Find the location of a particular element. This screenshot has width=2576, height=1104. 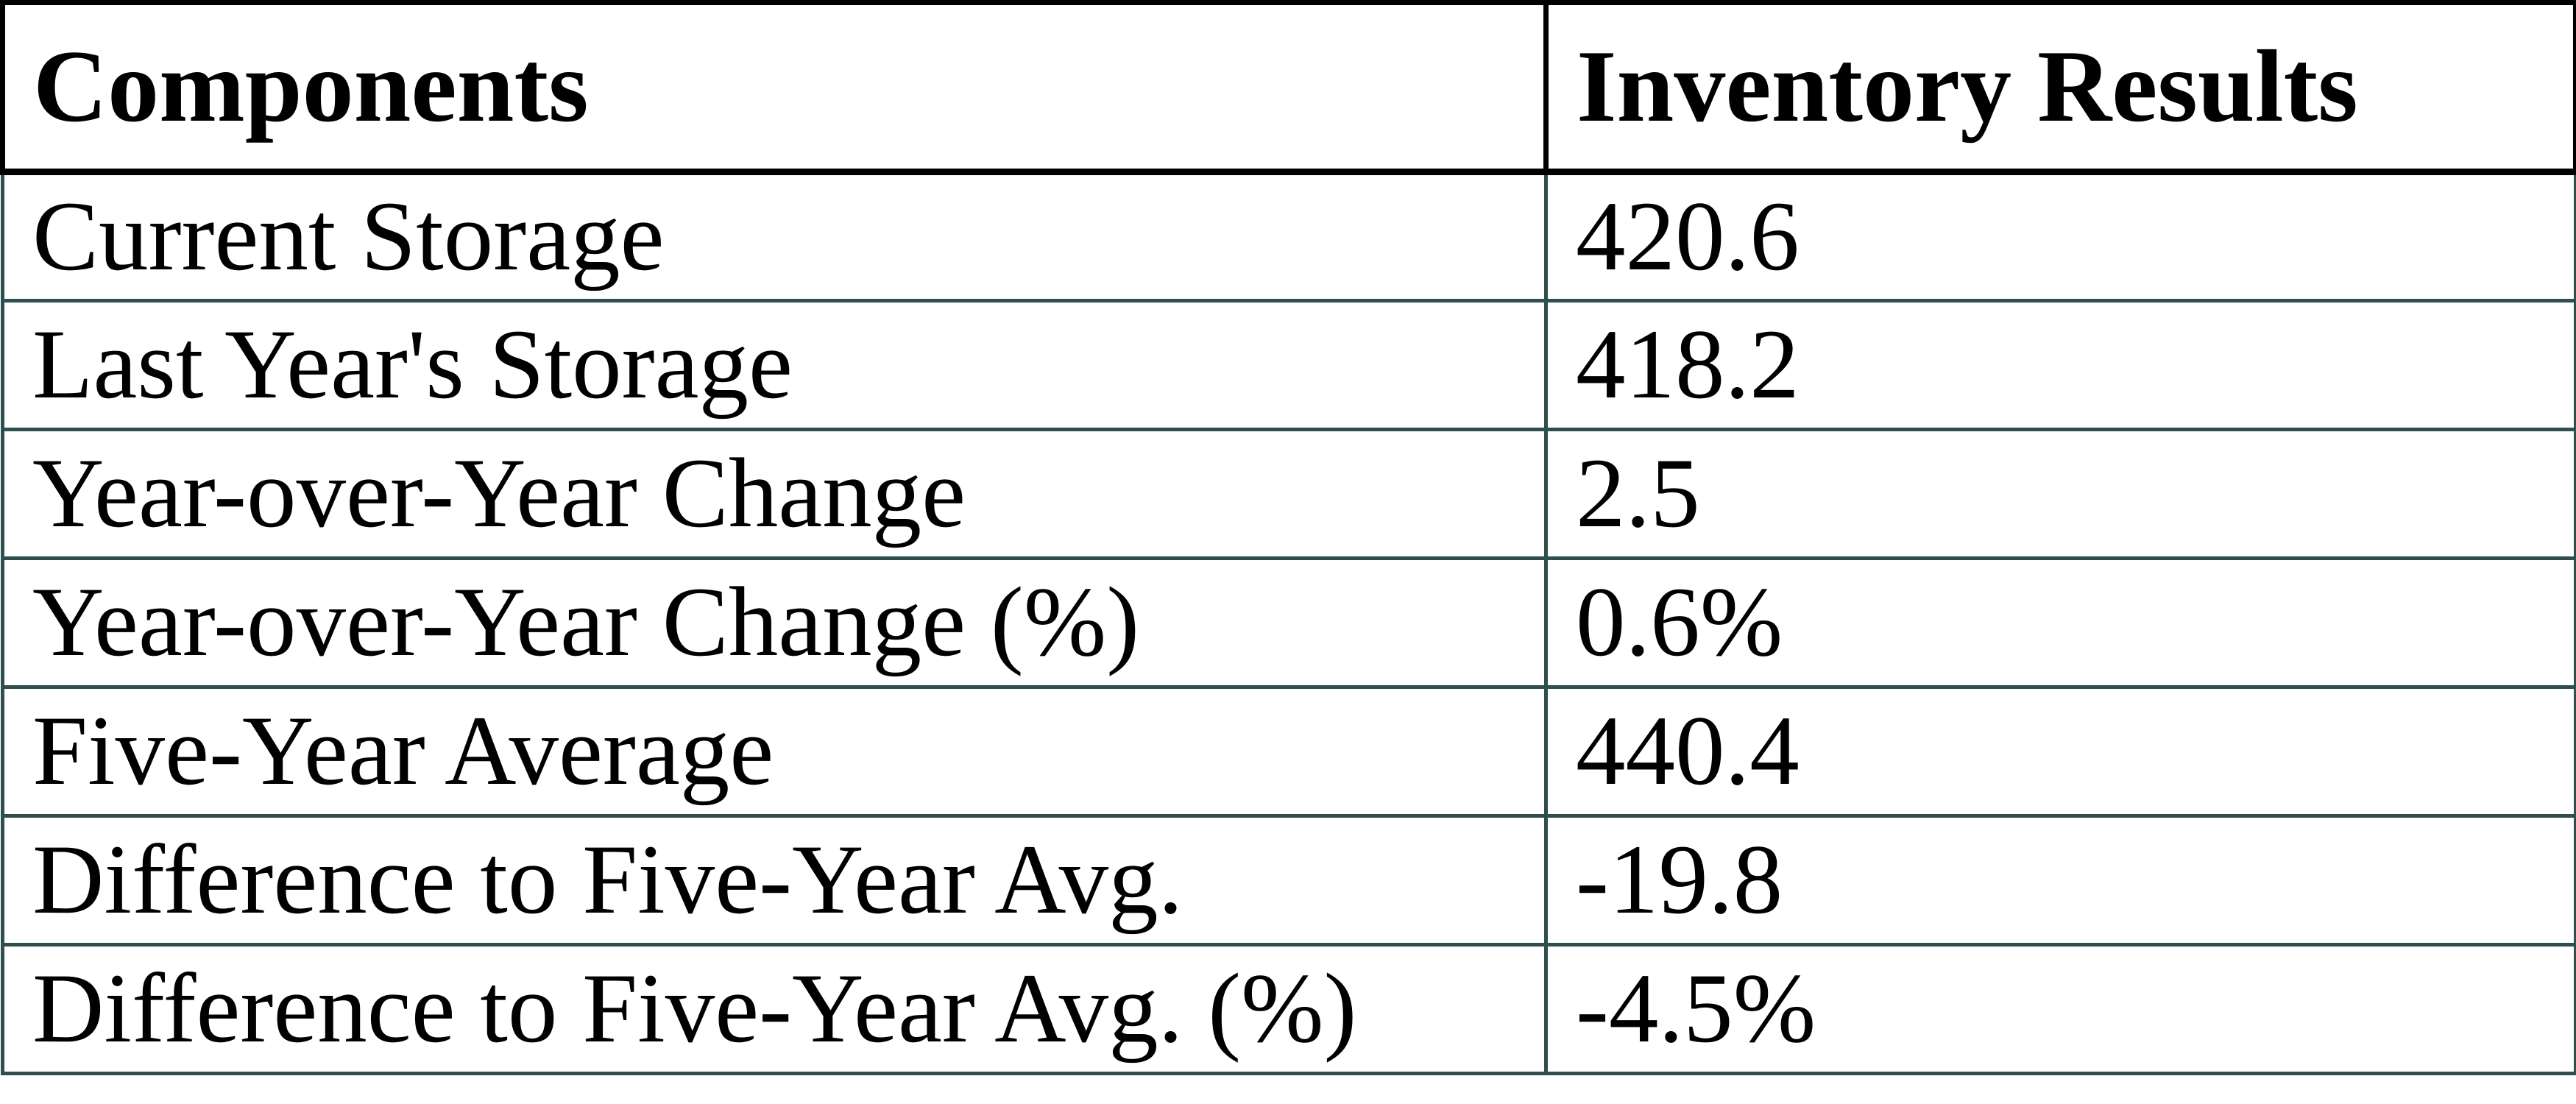

column-header-inventory-results: Inventory Results is located at coordinates (2059, 87).